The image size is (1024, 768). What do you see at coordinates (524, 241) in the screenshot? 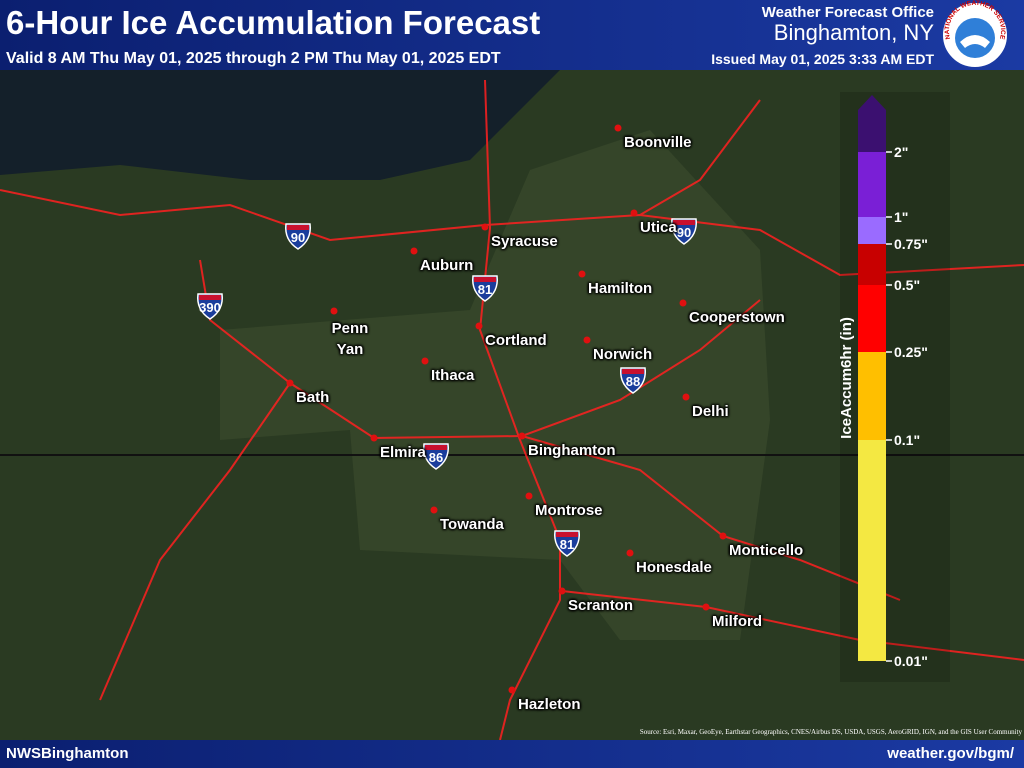
I see `city-label: Syracuse` at bounding box center [524, 241].